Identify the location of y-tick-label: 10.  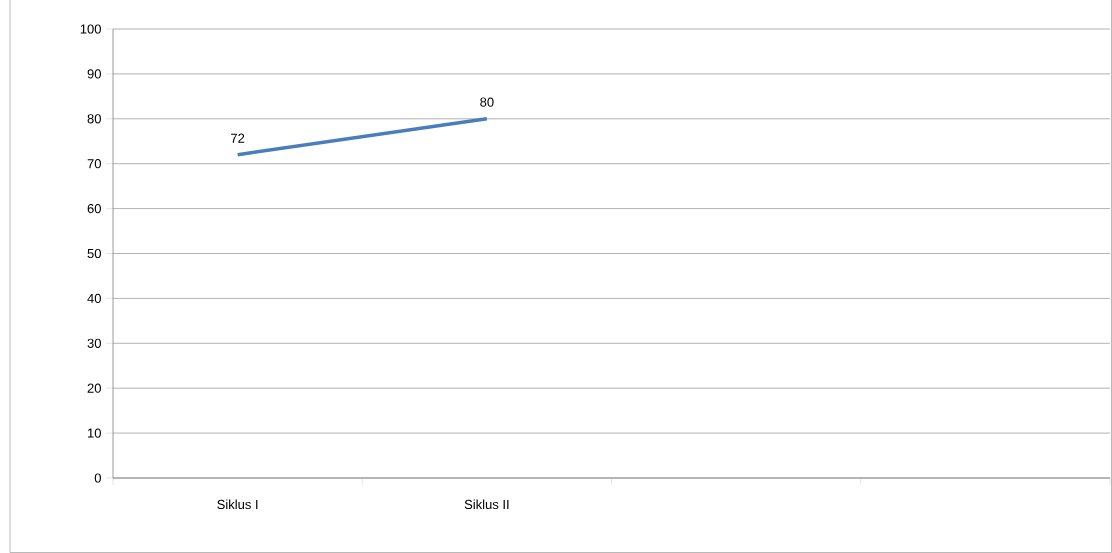
(94, 433).